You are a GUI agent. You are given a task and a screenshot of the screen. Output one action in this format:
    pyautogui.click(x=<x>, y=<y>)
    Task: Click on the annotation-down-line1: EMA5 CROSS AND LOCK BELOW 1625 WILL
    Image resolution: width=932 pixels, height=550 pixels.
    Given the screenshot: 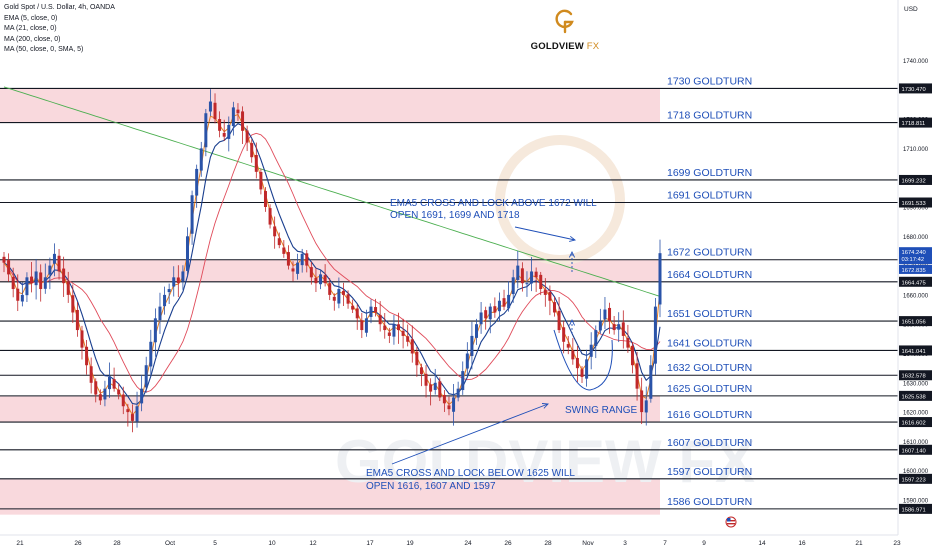 What is the action you would take?
    pyautogui.click(x=470, y=473)
    